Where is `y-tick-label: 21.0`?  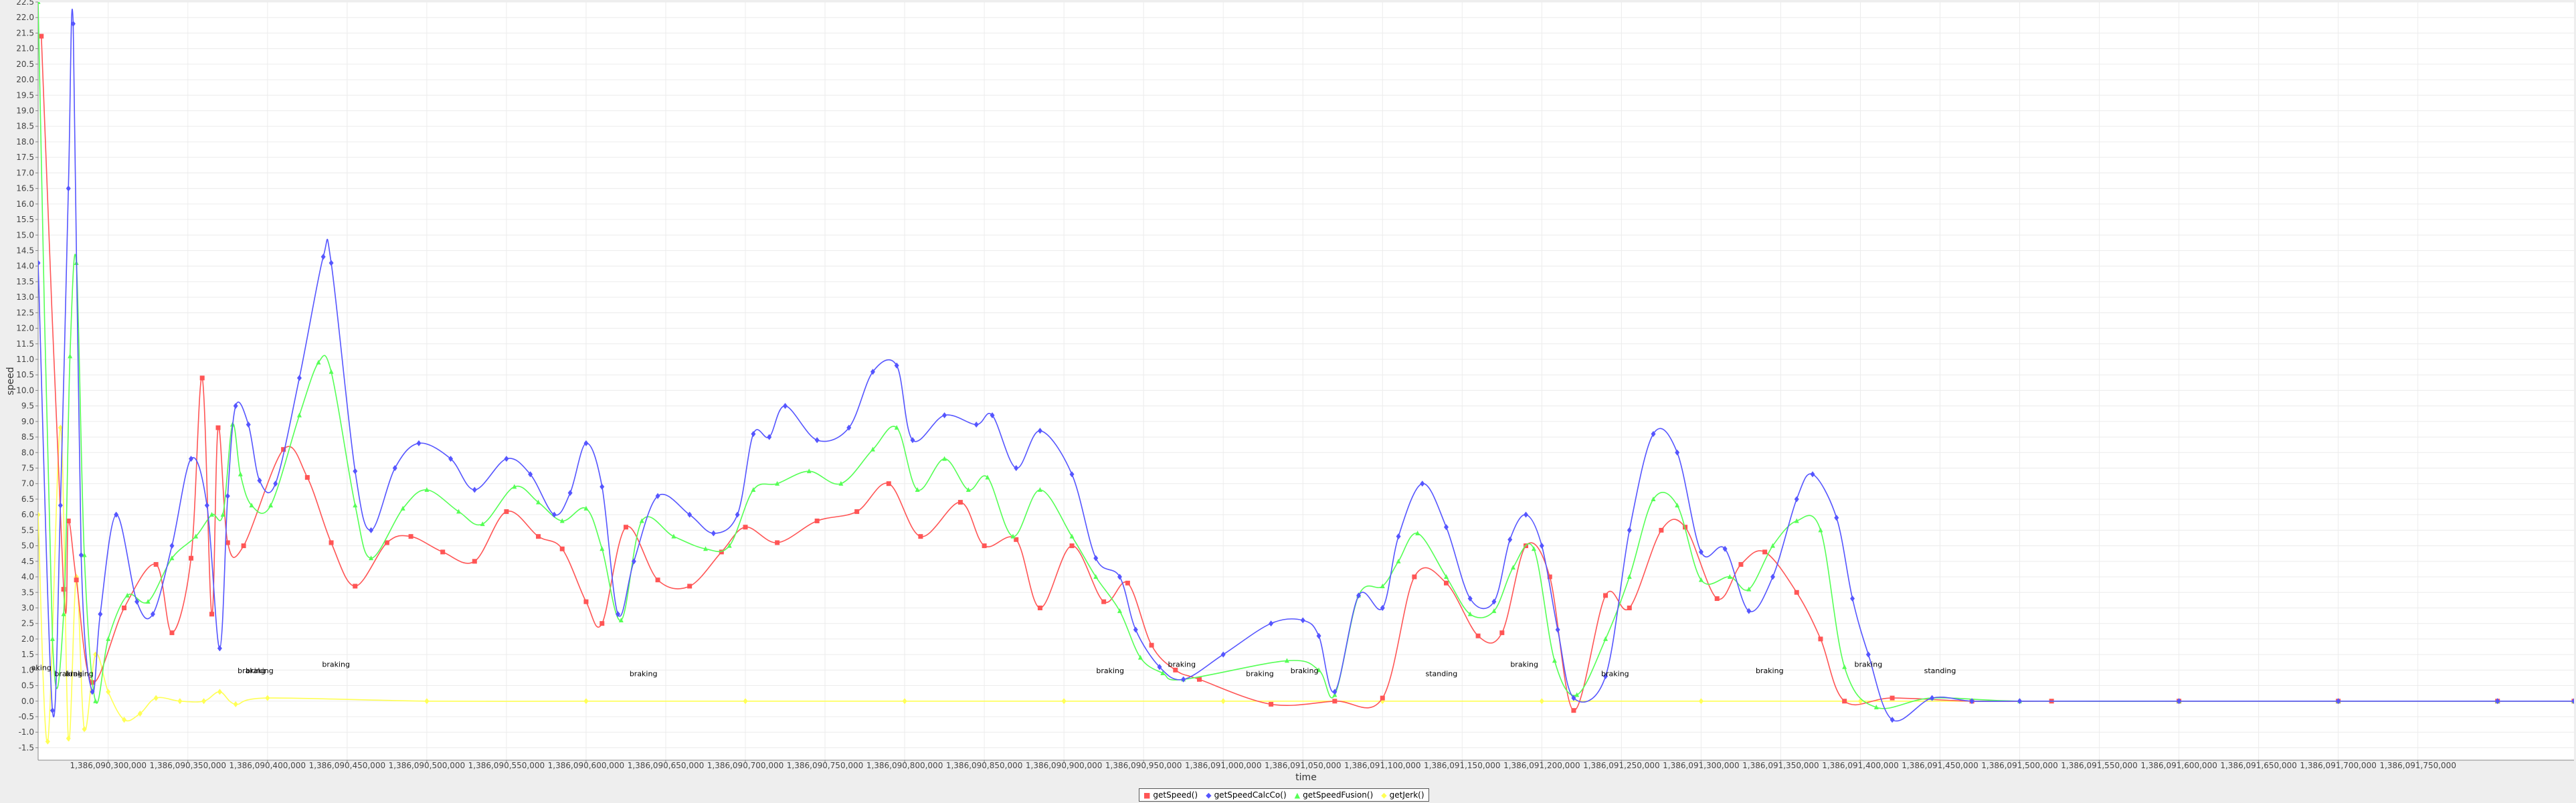
y-tick-label: 21.0 is located at coordinates (25, 49).